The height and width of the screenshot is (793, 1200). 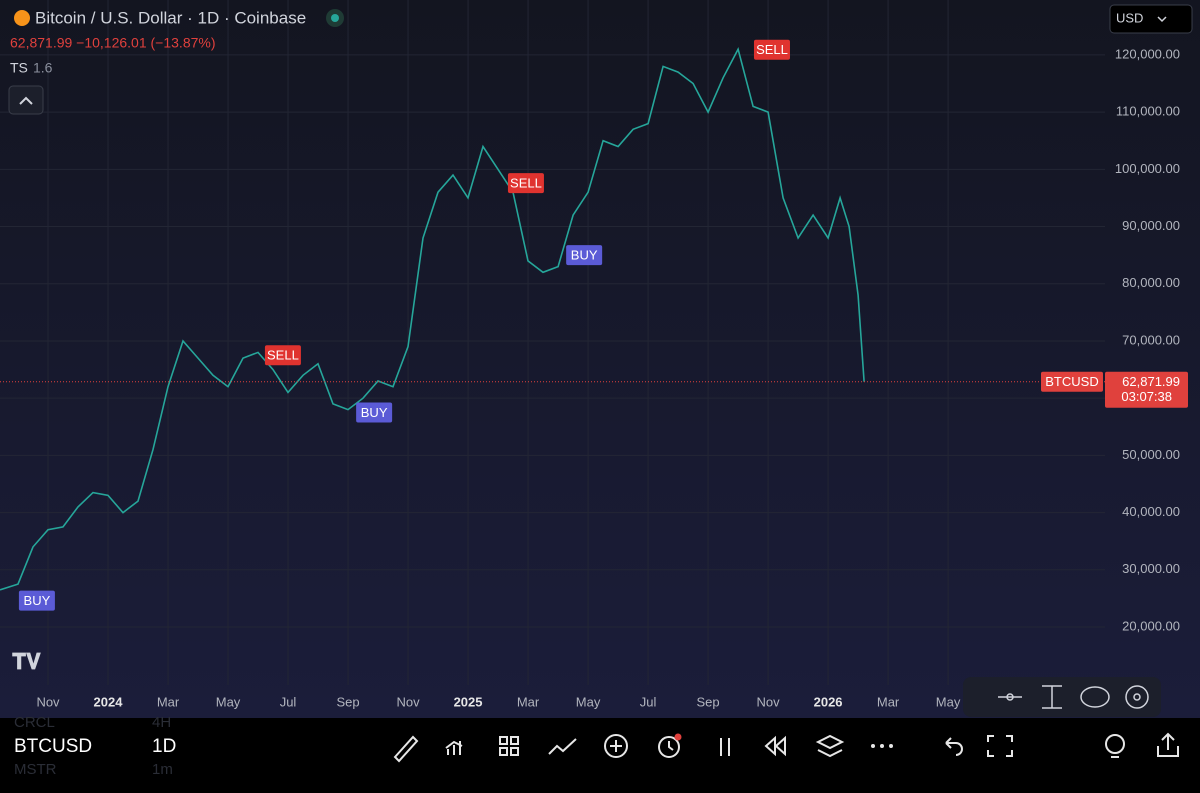 I want to click on ghost: 4H, so click(x=161, y=722).